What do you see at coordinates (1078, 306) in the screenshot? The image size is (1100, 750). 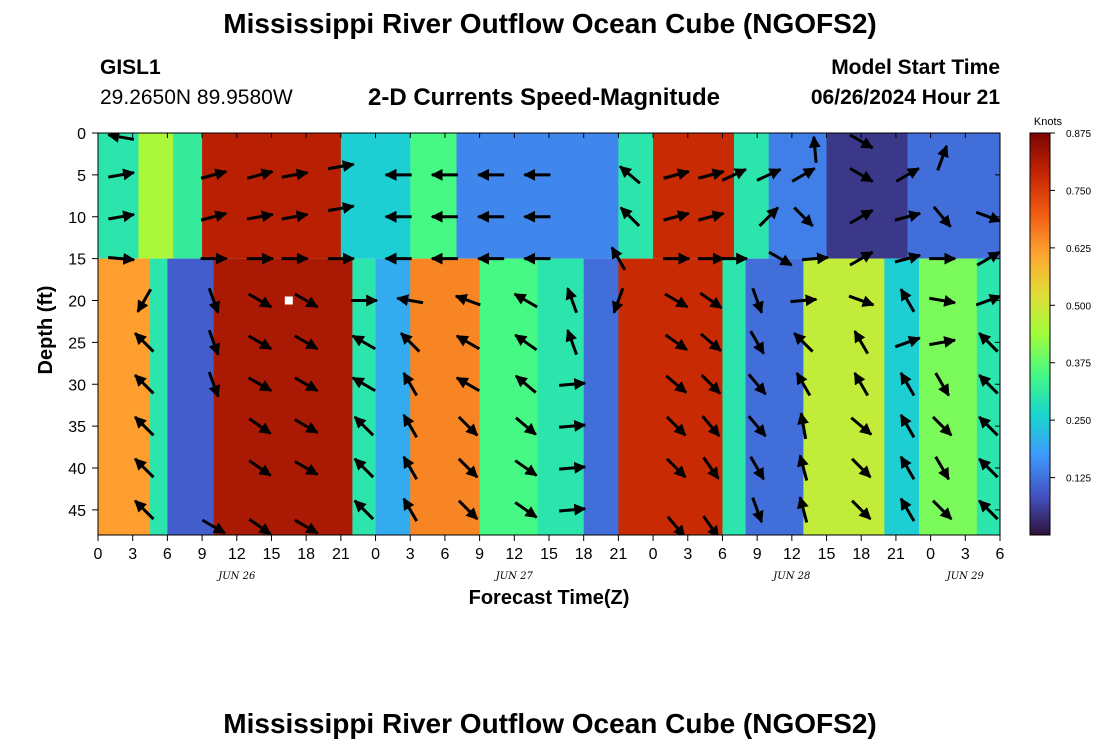 I see `colorbar-tick-label: 0.500` at bounding box center [1078, 306].